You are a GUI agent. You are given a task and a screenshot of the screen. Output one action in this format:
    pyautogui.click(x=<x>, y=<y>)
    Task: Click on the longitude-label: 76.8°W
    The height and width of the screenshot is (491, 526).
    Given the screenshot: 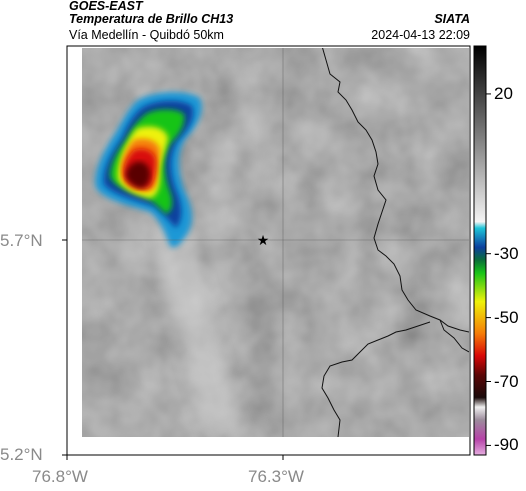 What is the action you would take?
    pyautogui.click(x=60, y=476)
    